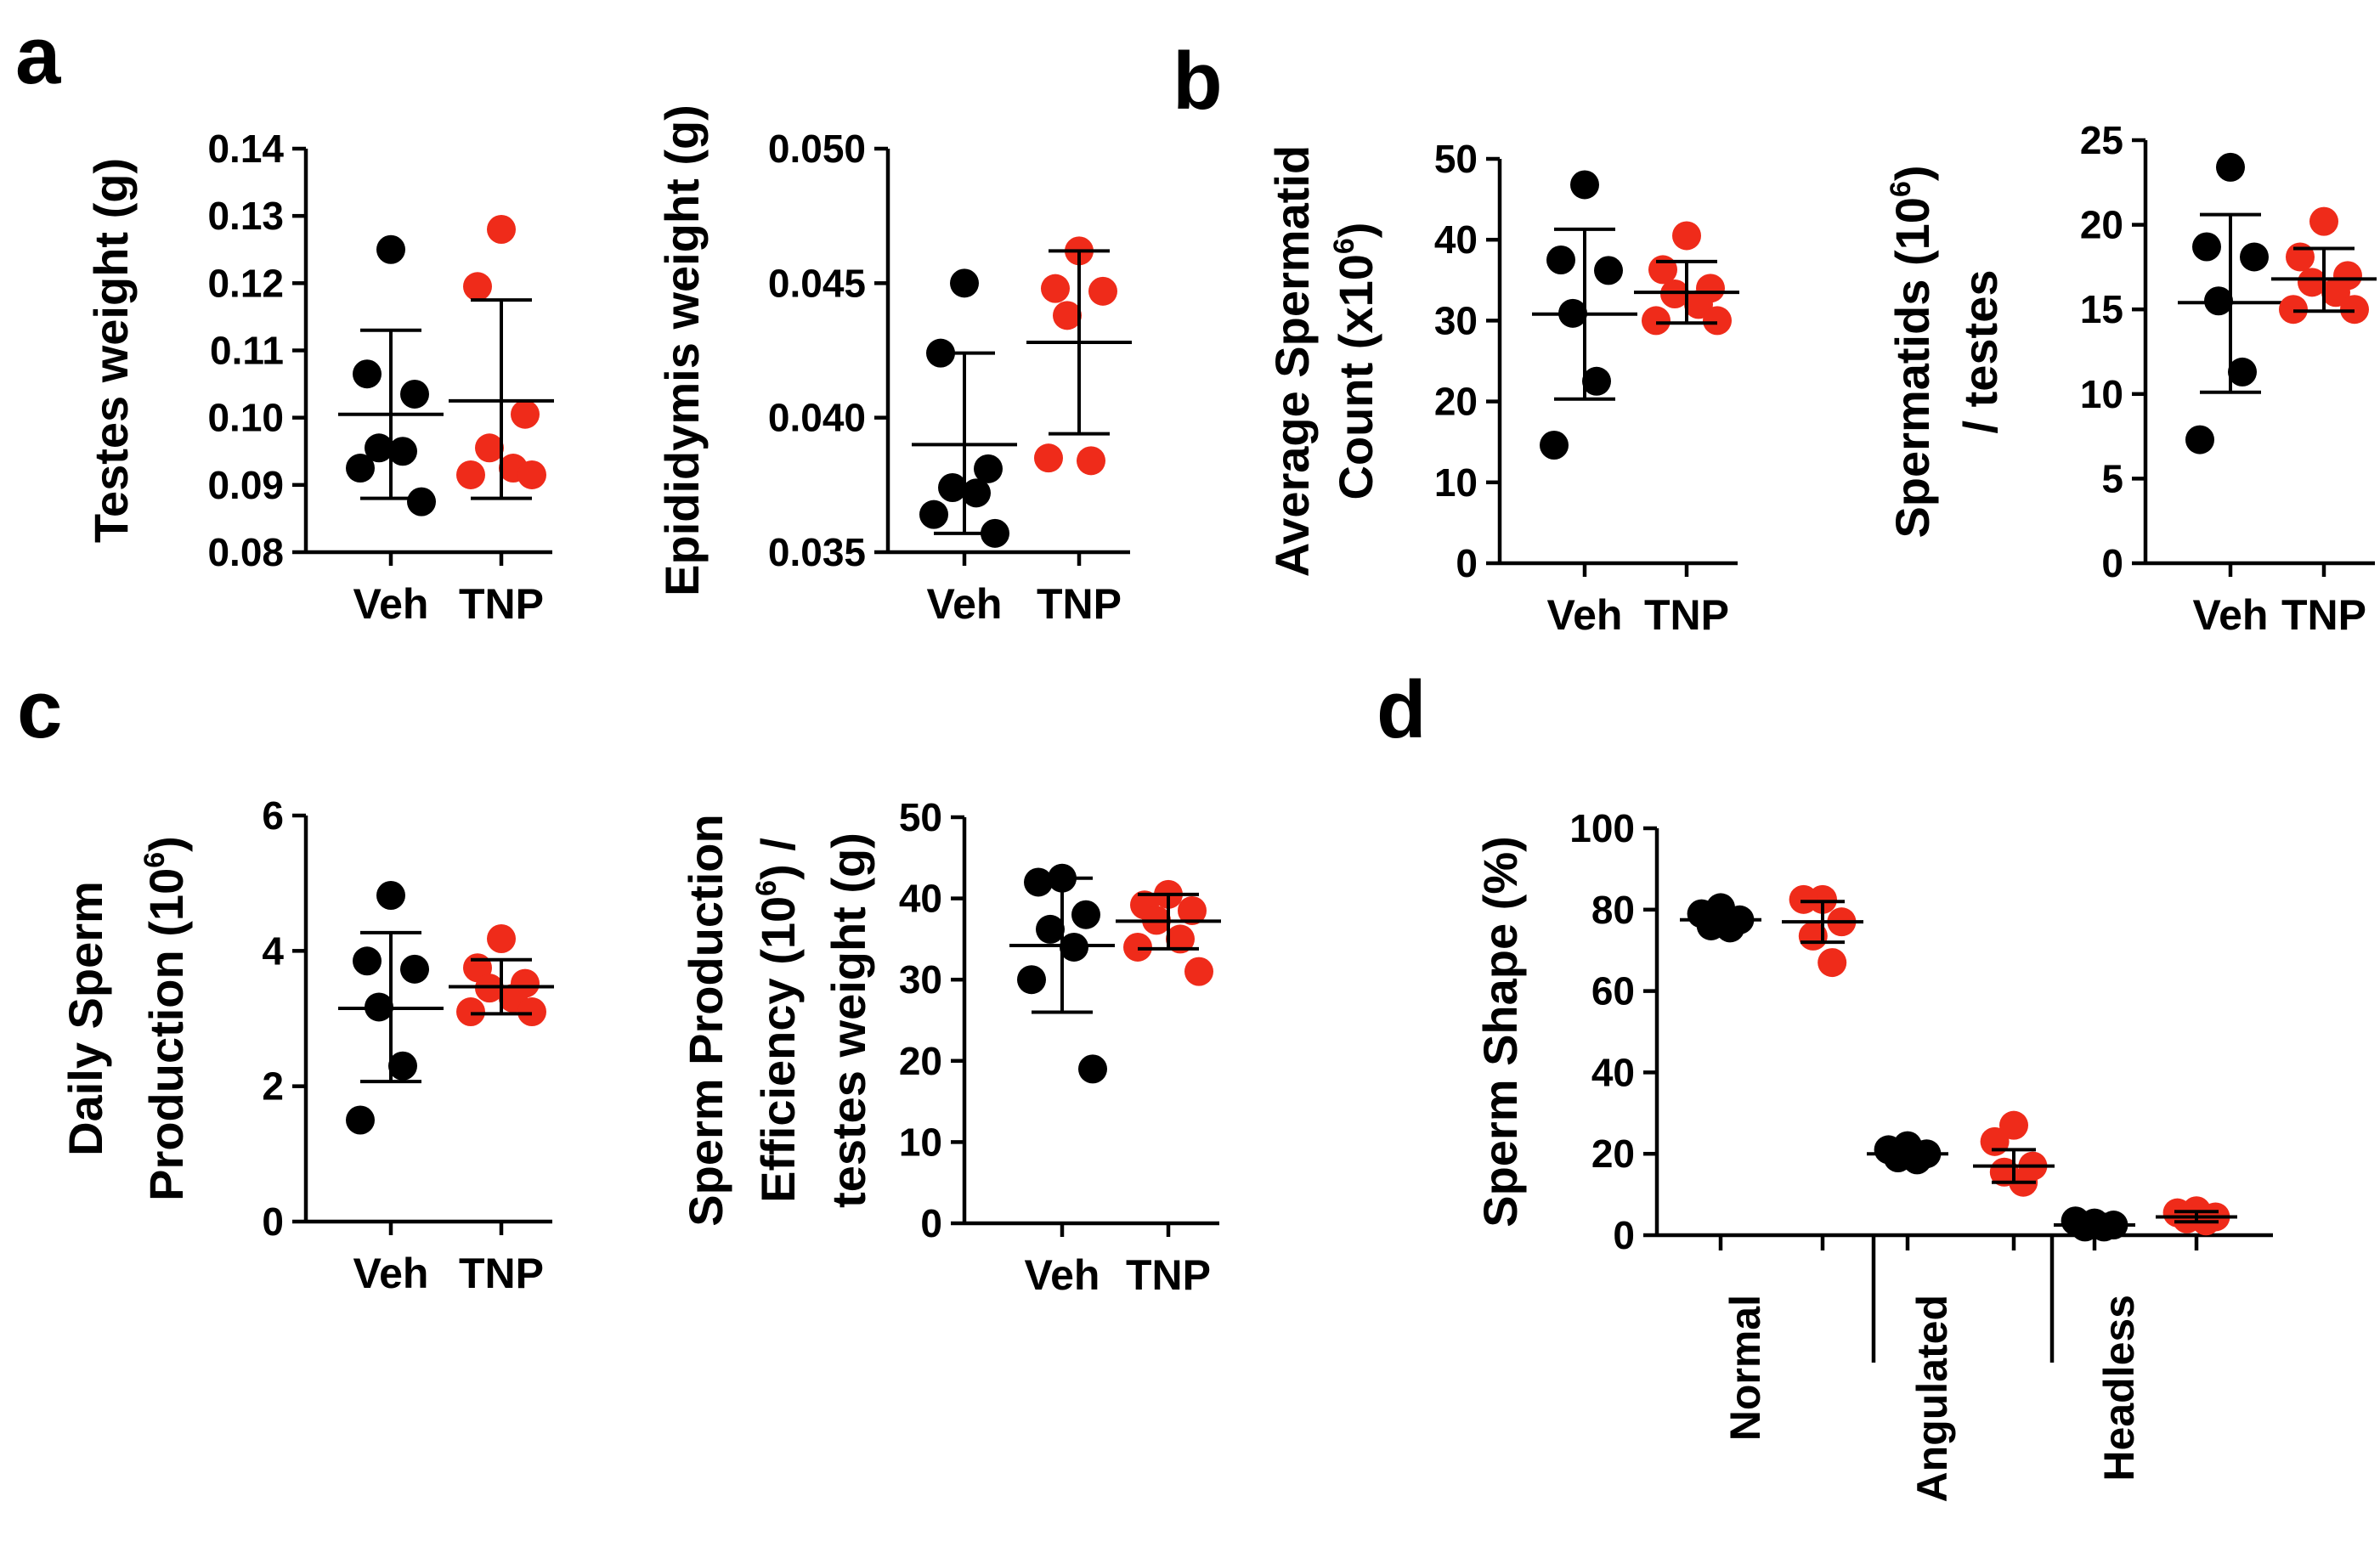 This screenshot has width=2380, height=1541. Describe the element at coordinates (2231, 615) in the screenshot. I see `x-category-label: Veh` at that location.